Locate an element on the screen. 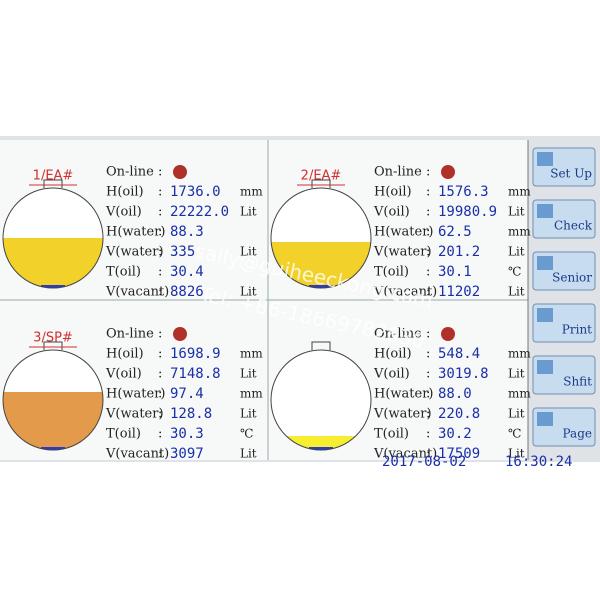 This screenshot has width=600, height=604. row-value: 62.5 is located at coordinates (455, 232).